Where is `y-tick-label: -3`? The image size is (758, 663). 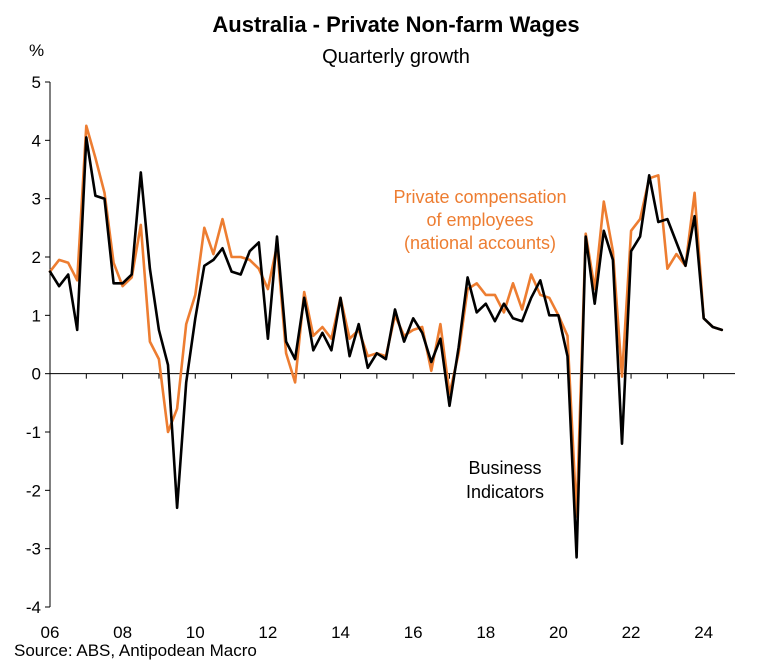
y-tick-label: -3 is located at coordinates (33, 549).